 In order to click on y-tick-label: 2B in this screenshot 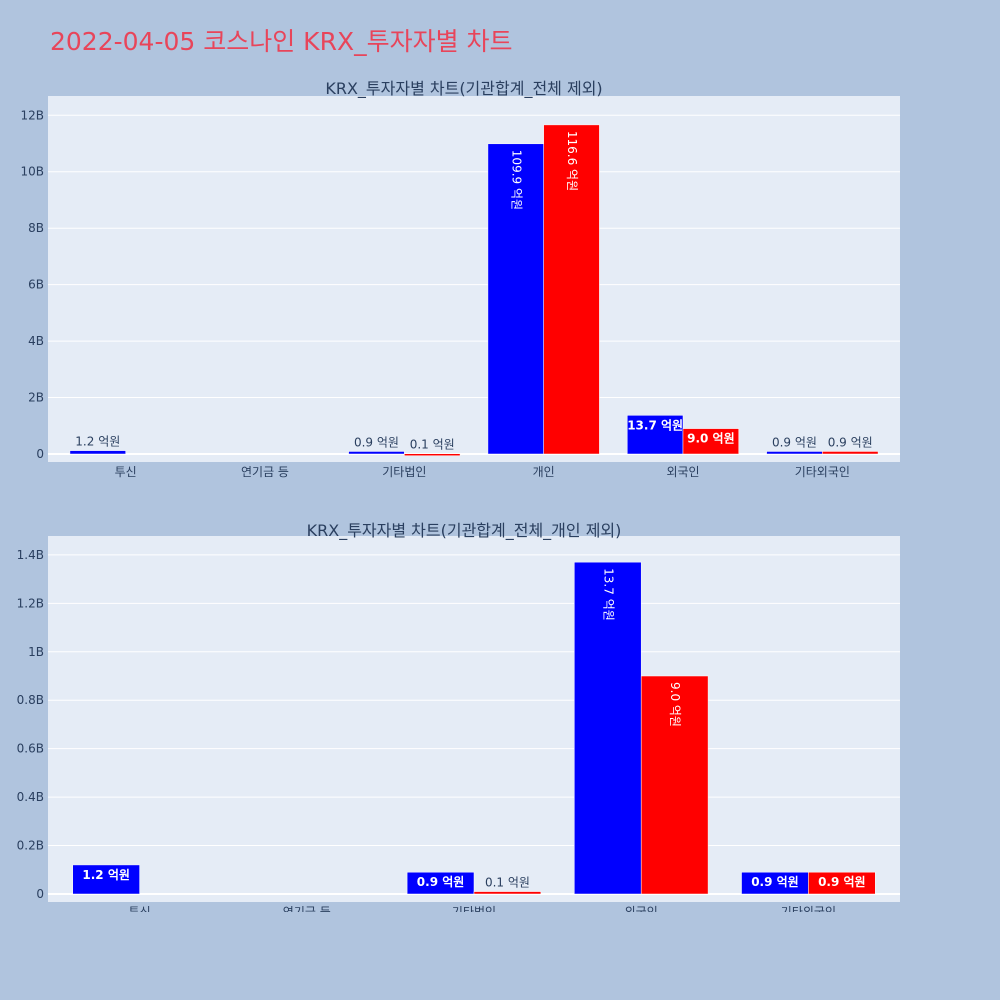, I will do `click(36, 398)`.